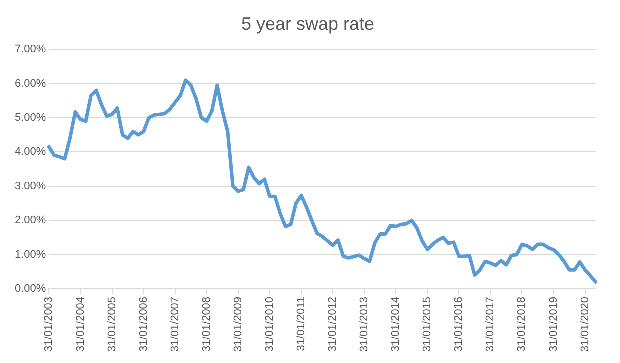 The image size is (620, 363). I want to click on y-tick-label: 3.00%, so click(30, 186).